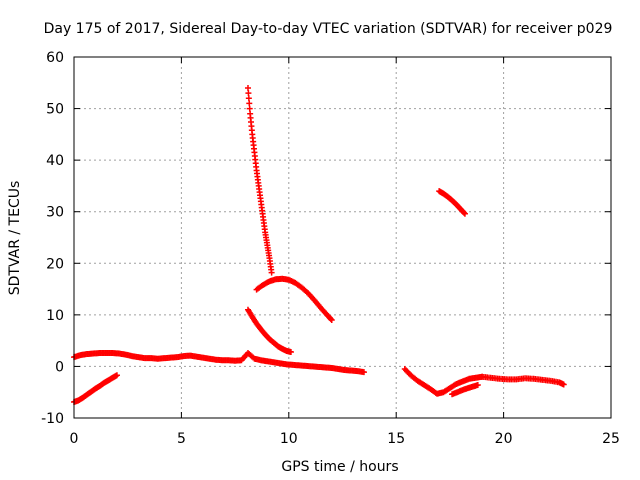  Describe the element at coordinates (611, 439) in the screenshot. I see `x-tick-label: 25` at that location.